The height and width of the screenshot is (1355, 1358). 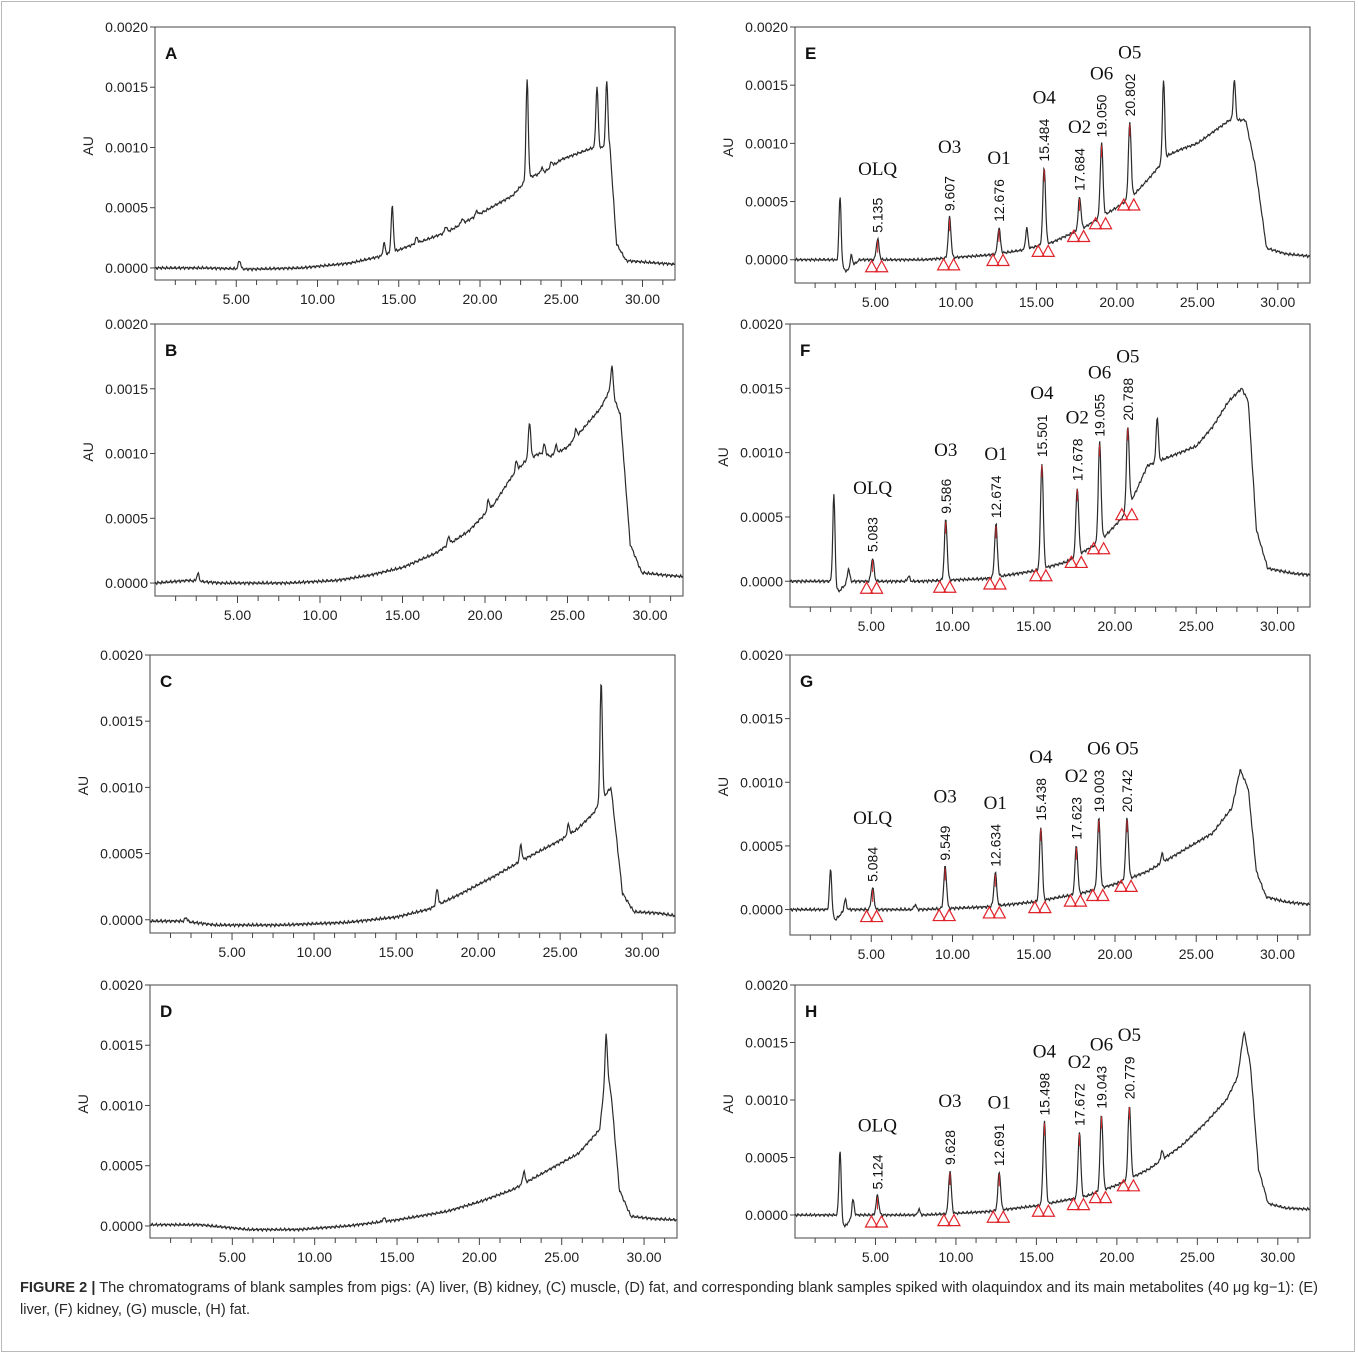 I want to click on panel-label: C, so click(x=166, y=681).